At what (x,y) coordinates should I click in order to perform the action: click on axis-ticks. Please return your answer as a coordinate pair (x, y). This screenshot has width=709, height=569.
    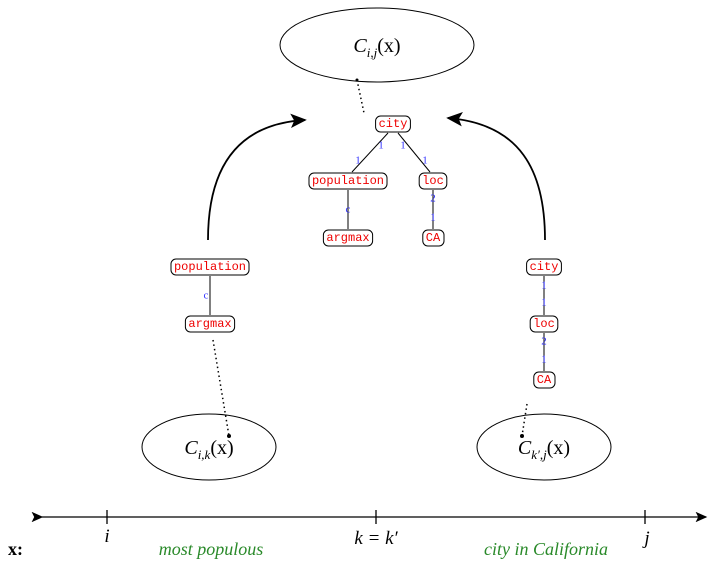
    Looking at the image, I should click on (376, 517).